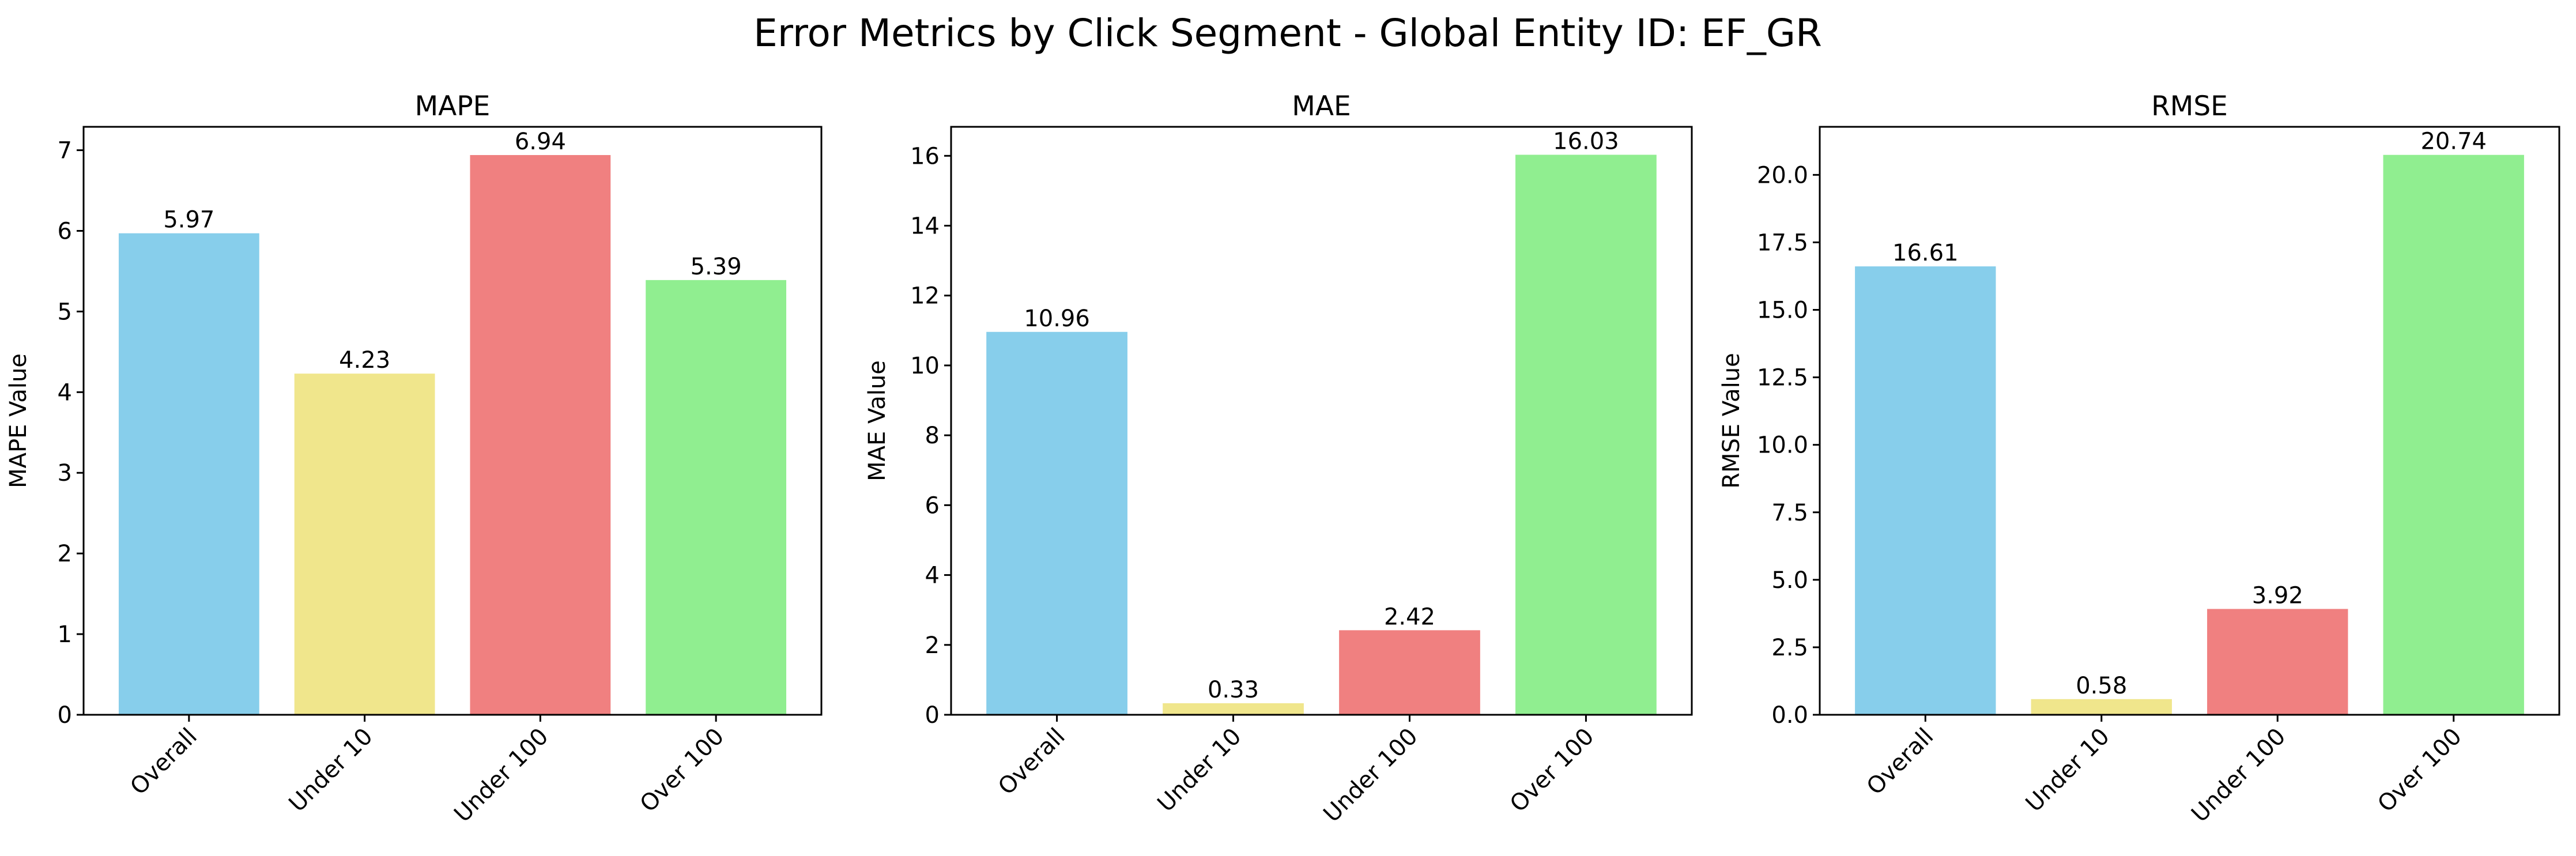  I want to click on y-tick-label: 3, so click(65, 473).